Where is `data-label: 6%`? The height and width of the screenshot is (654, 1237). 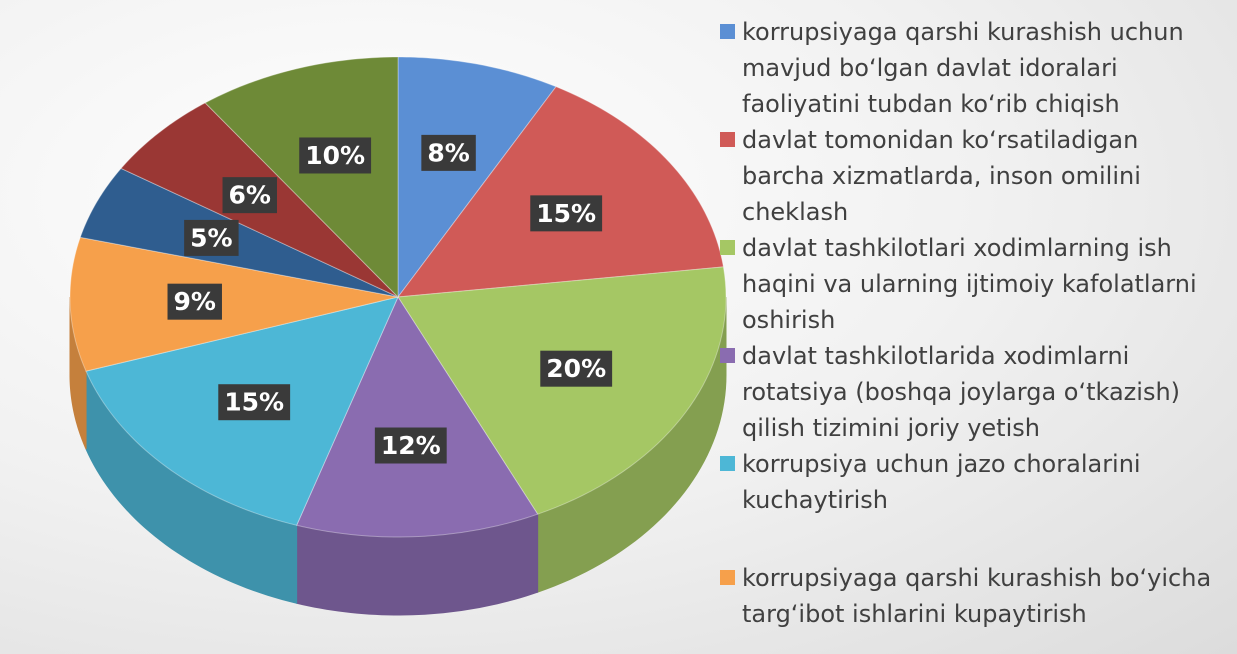
data-label: 6% is located at coordinates (250, 195).